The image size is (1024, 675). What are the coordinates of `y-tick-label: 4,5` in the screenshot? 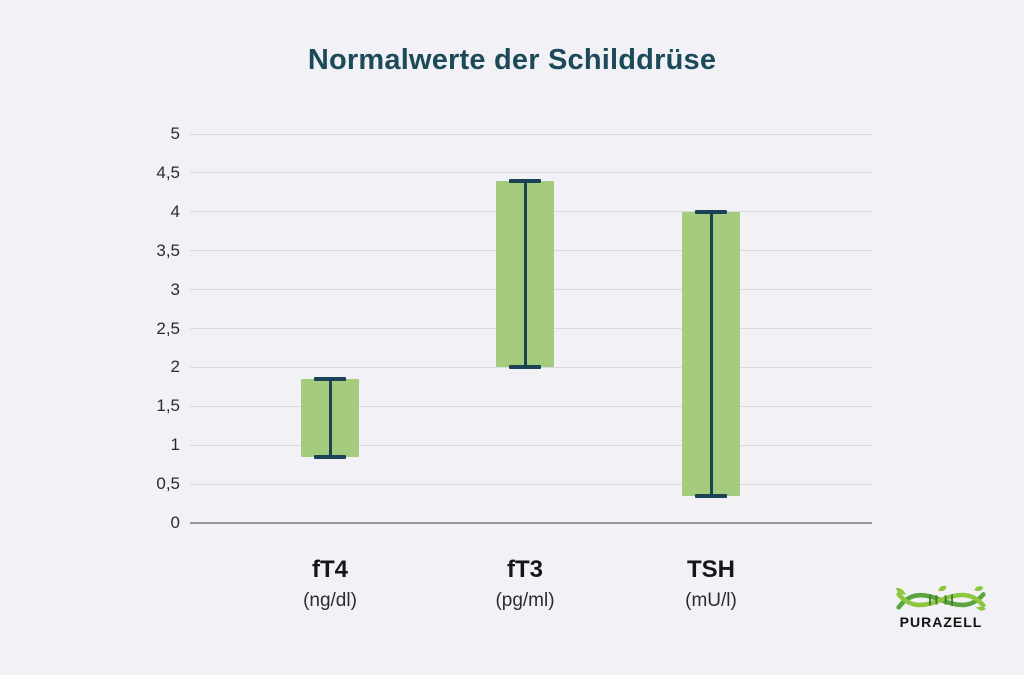 It's located at (168, 172).